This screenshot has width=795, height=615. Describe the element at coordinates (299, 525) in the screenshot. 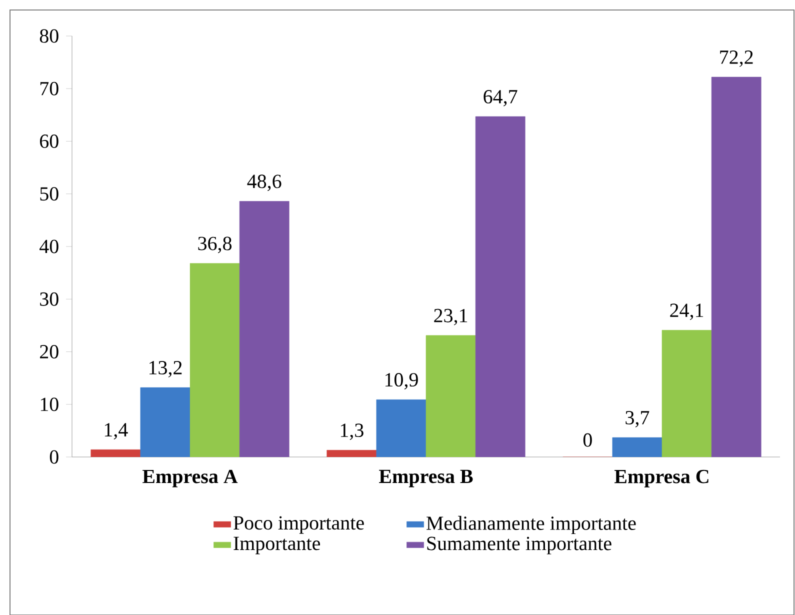

I see `legend-label: Poco importante` at that location.